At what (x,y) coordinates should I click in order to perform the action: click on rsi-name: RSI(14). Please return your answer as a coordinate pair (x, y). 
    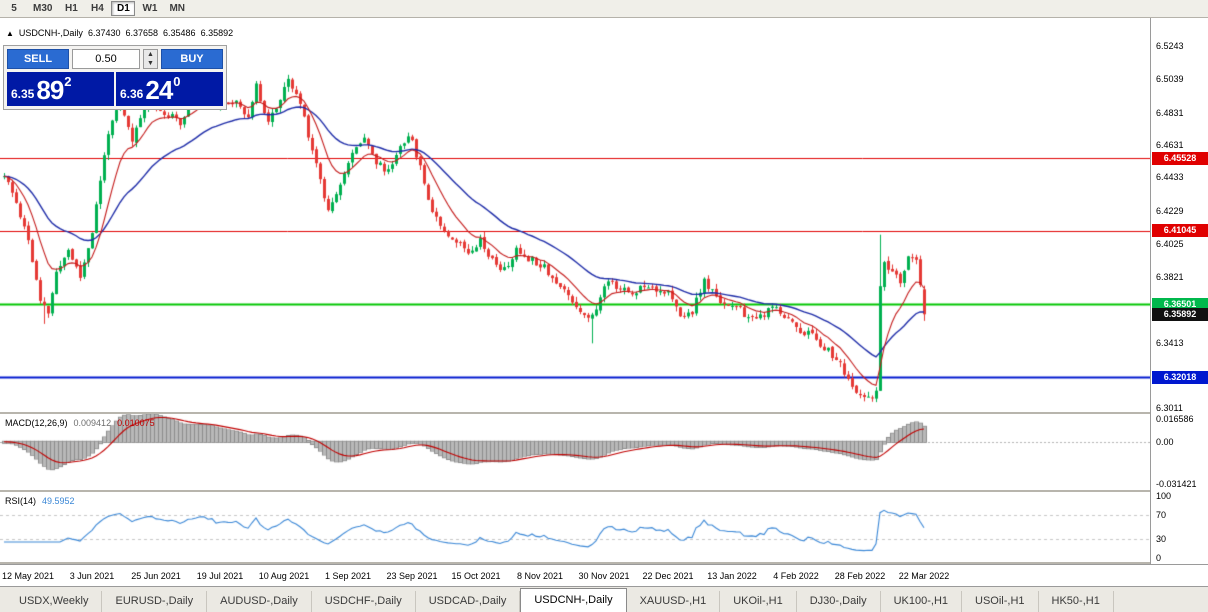
    Looking at the image, I should click on (21, 501).